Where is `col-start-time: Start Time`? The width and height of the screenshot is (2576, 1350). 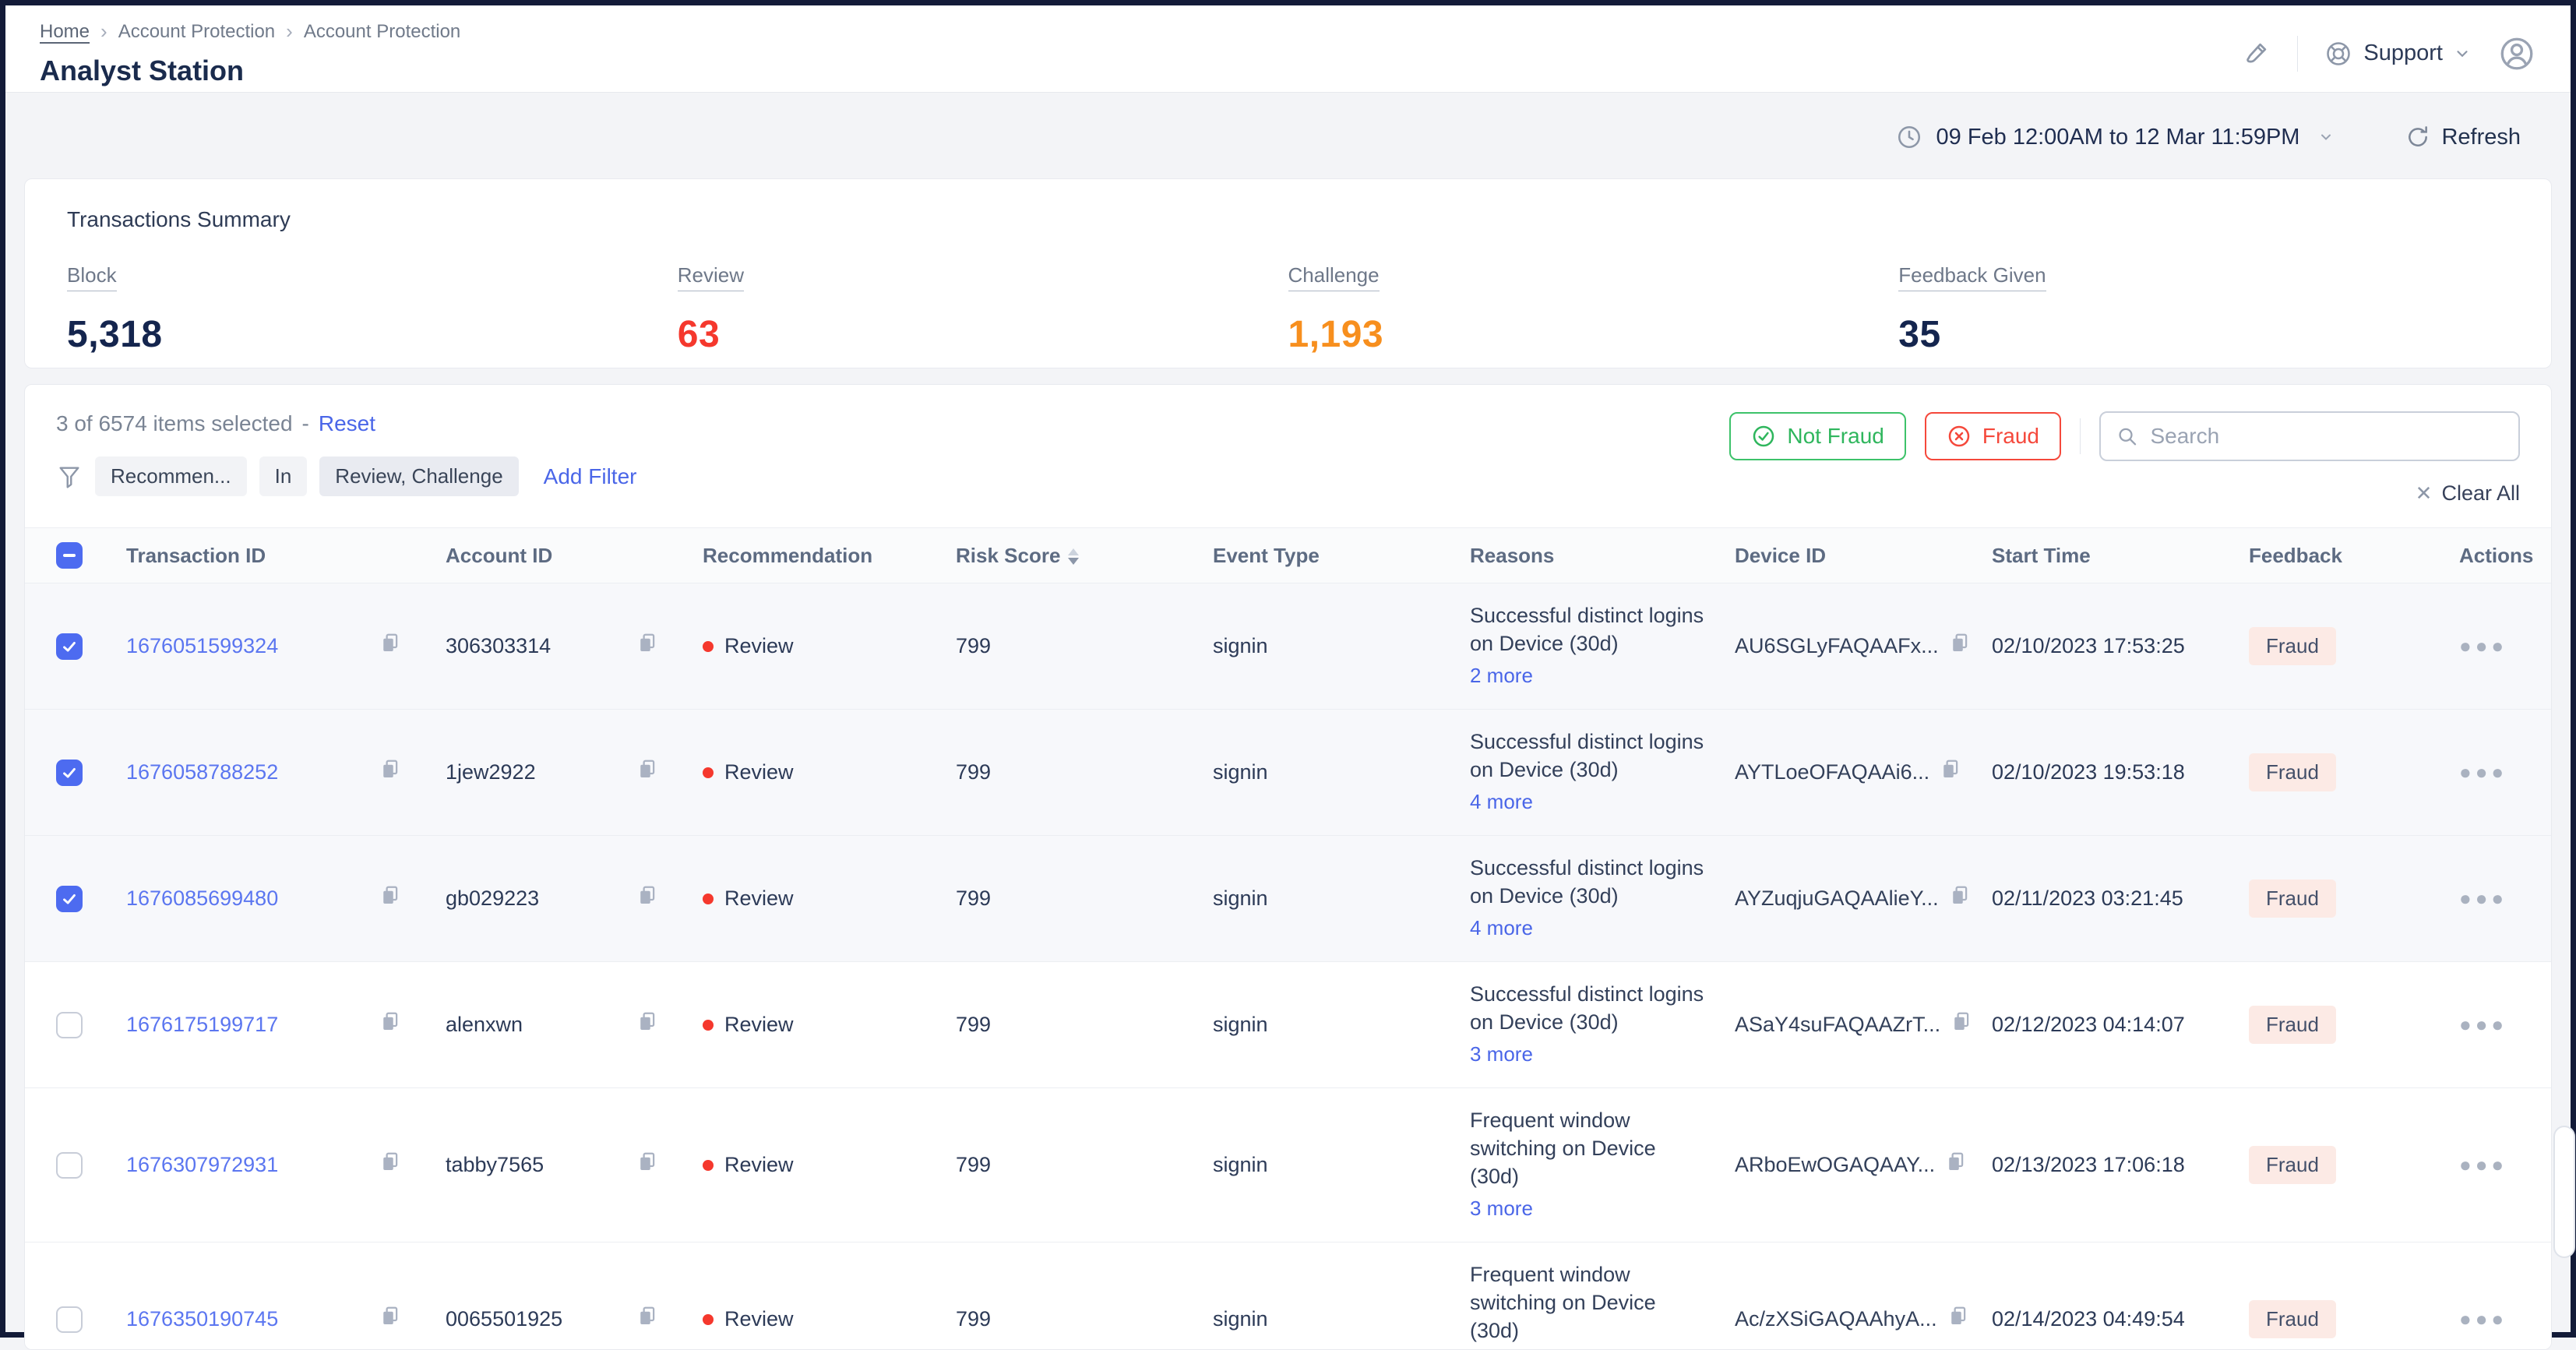
col-start-time: Start Time is located at coordinates (2042, 555).